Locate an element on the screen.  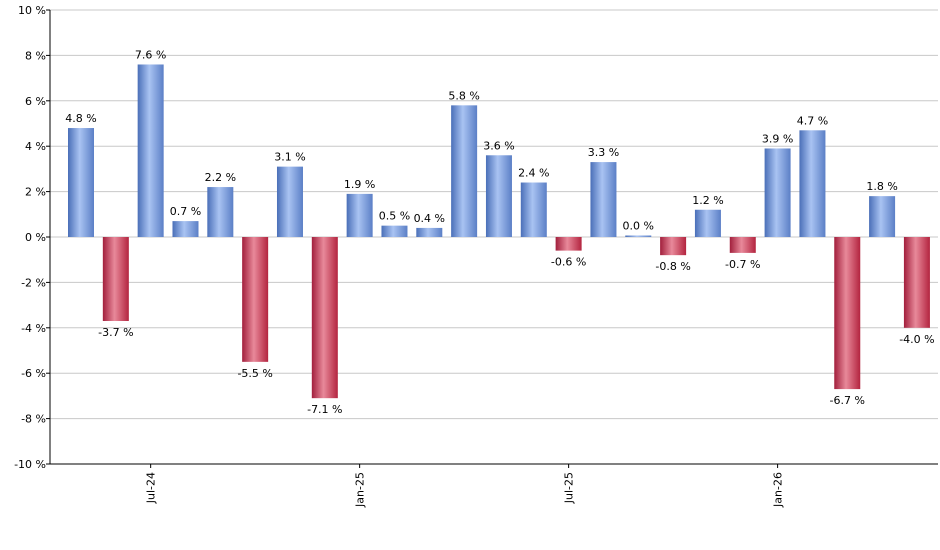
y-tick-label: -2 % is located at coordinates (33, 282).